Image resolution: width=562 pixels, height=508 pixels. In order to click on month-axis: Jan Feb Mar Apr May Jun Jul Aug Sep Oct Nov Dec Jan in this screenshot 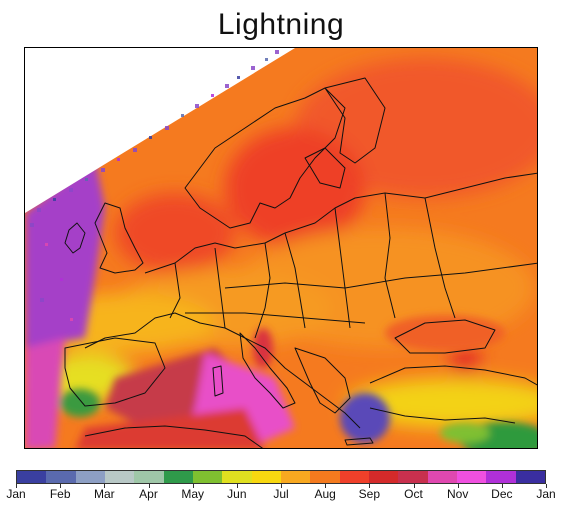, I will do `click(281, 496)`.